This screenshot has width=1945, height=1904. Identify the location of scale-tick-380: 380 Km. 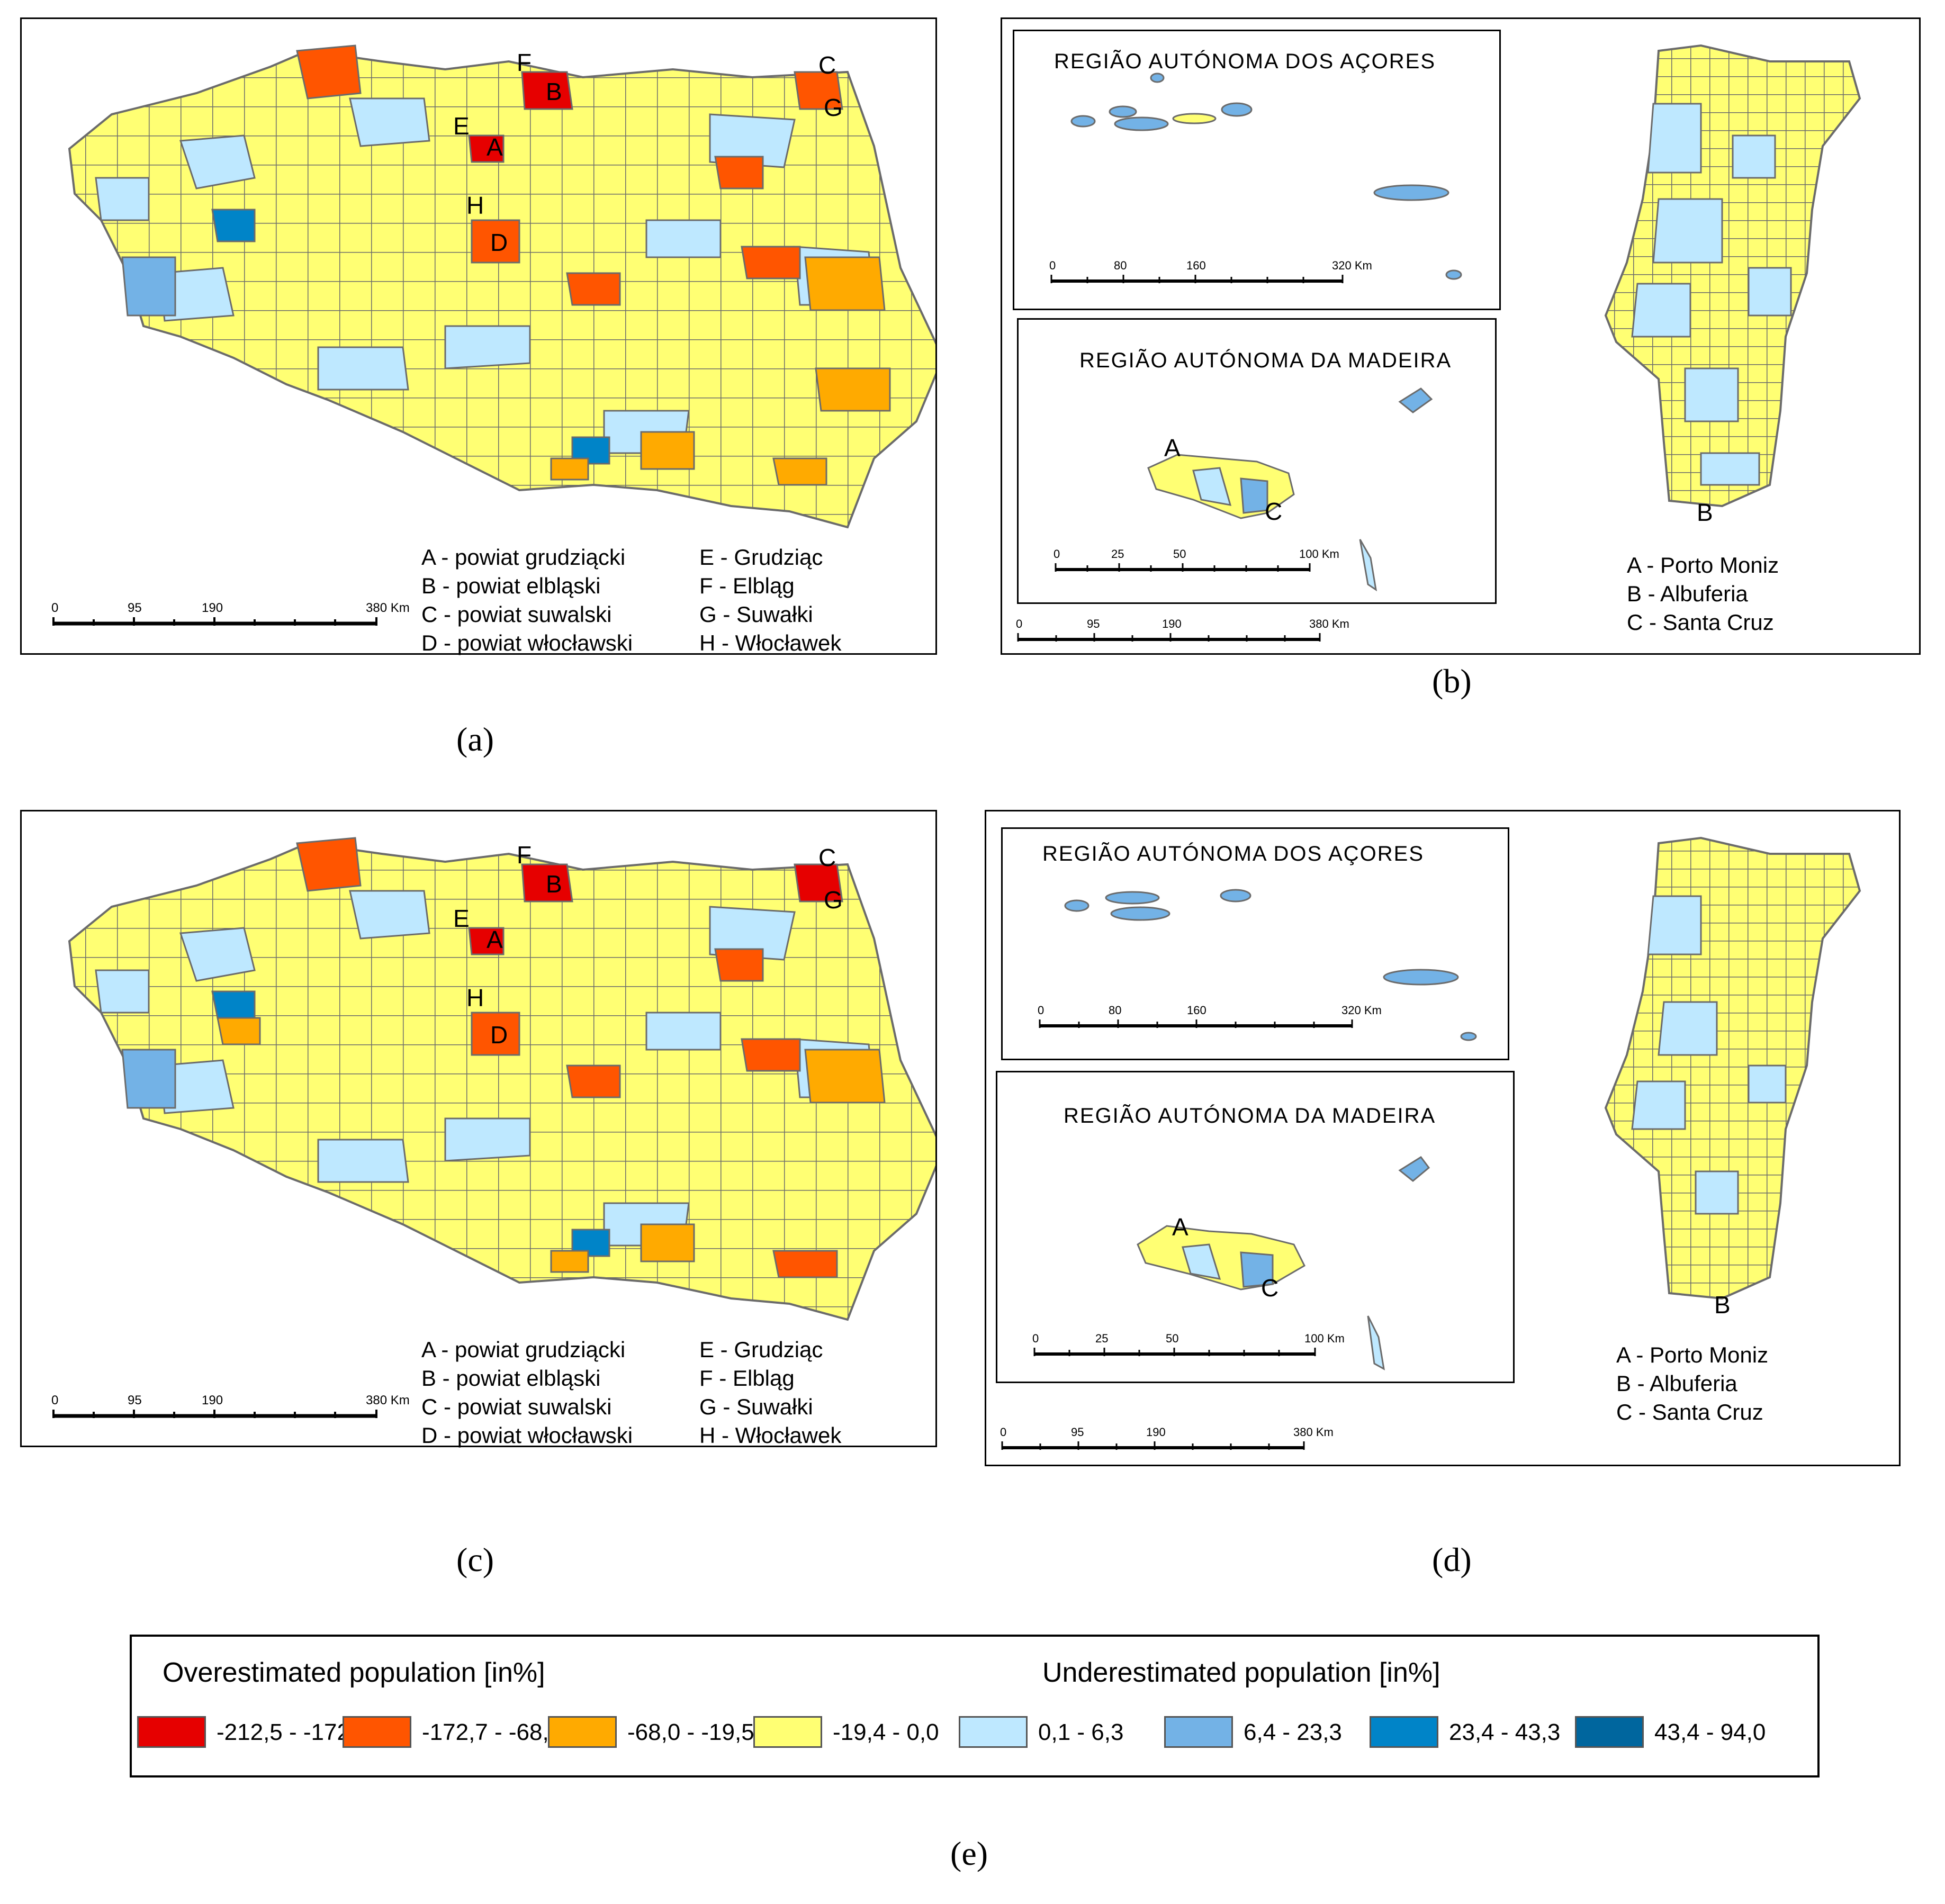
(388, 608).